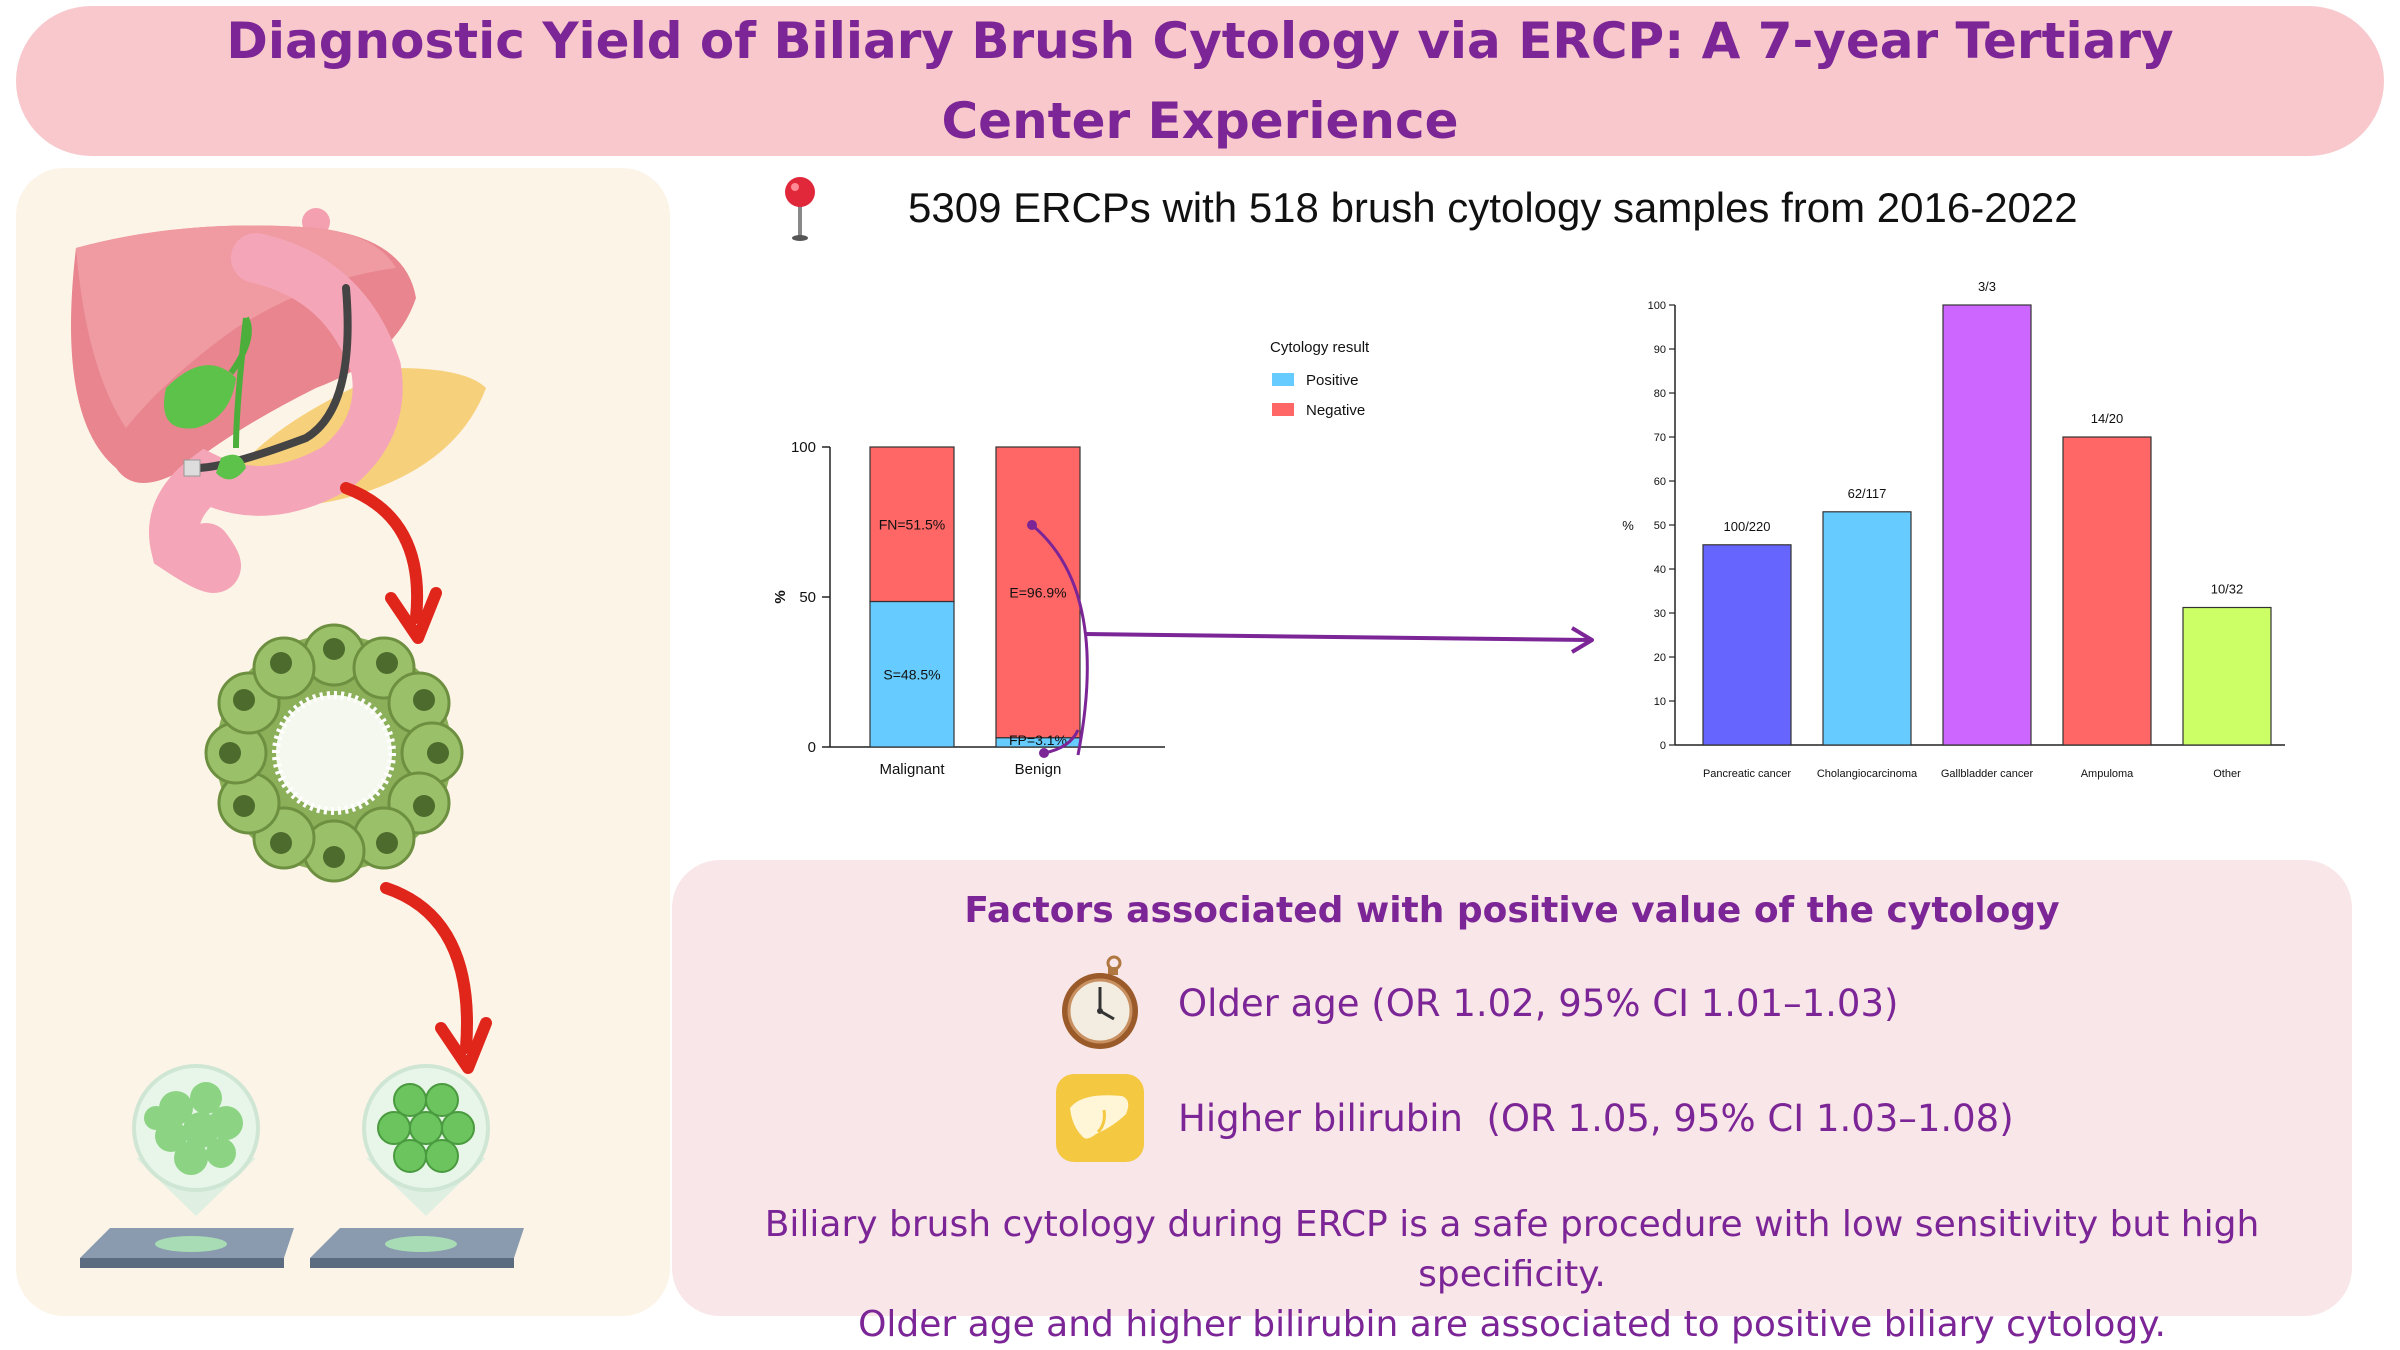 The height and width of the screenshot is (1350, 2400). Describe the element at coordinates (1747, 526) in the screenshot. I see `bar-data-label: 100/220` at that location.